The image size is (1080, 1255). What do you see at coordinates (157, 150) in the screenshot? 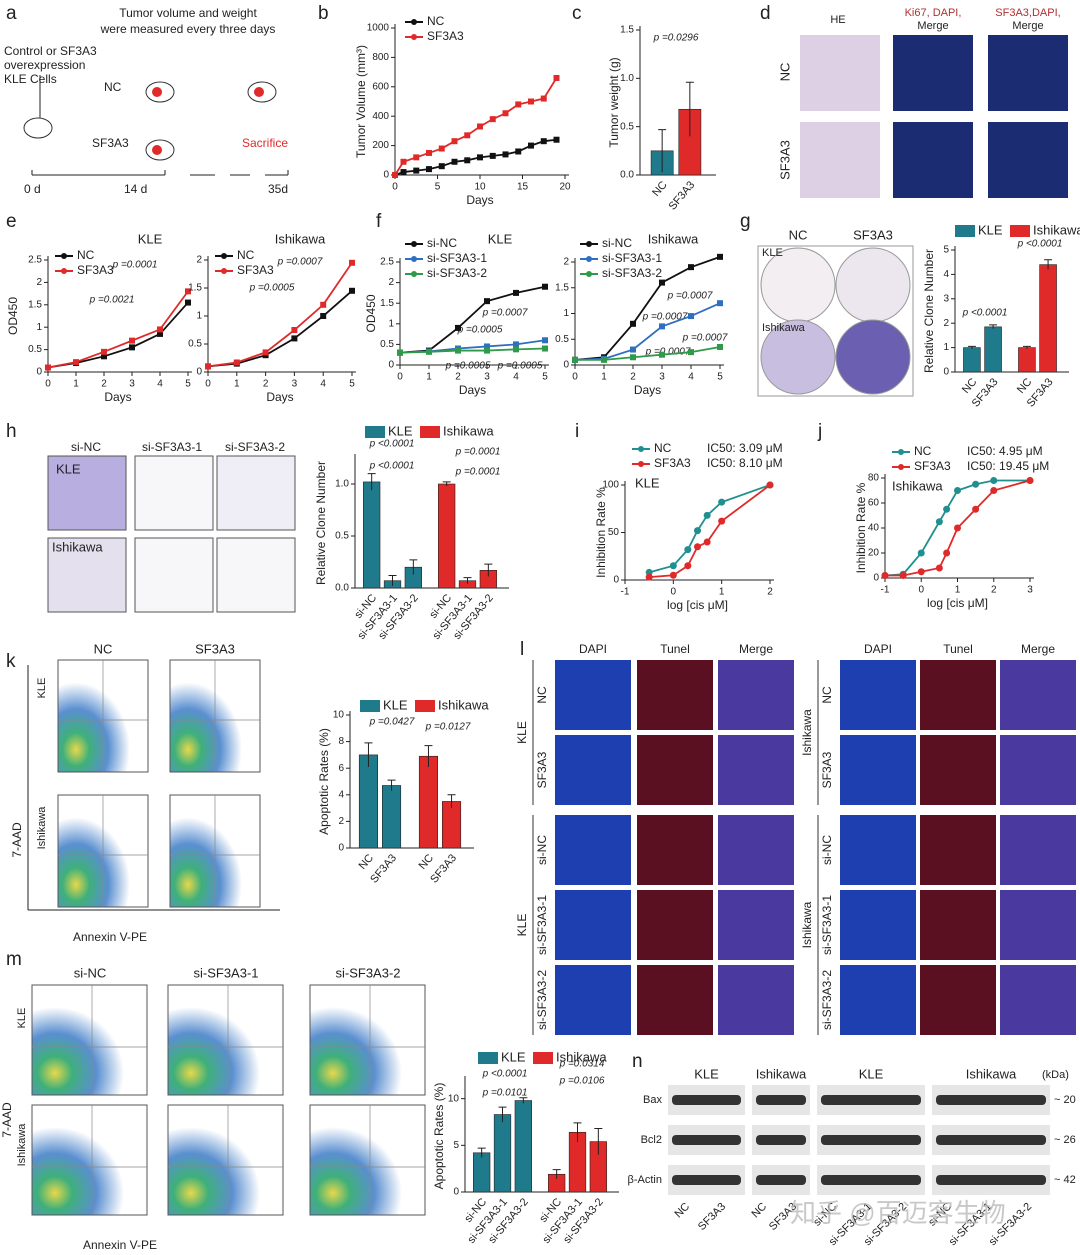
I see `tumor` at bounding box center [157, 150].